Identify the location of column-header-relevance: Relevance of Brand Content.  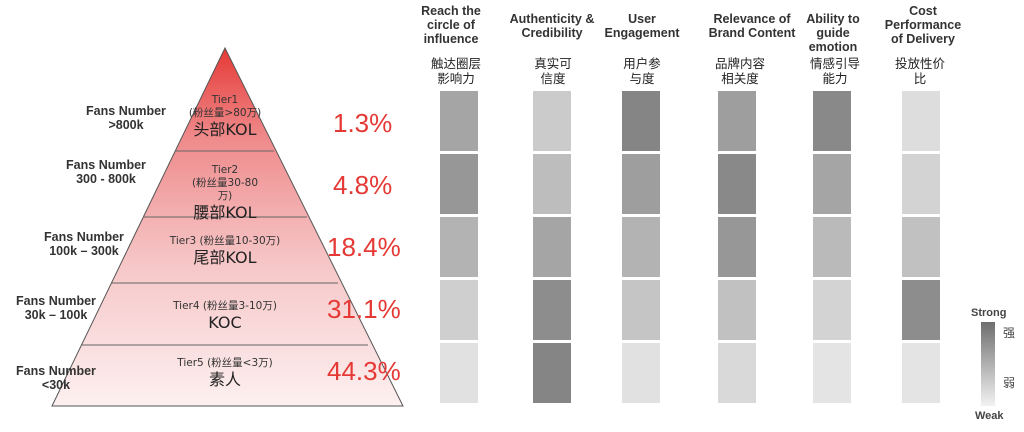
(752, 26).